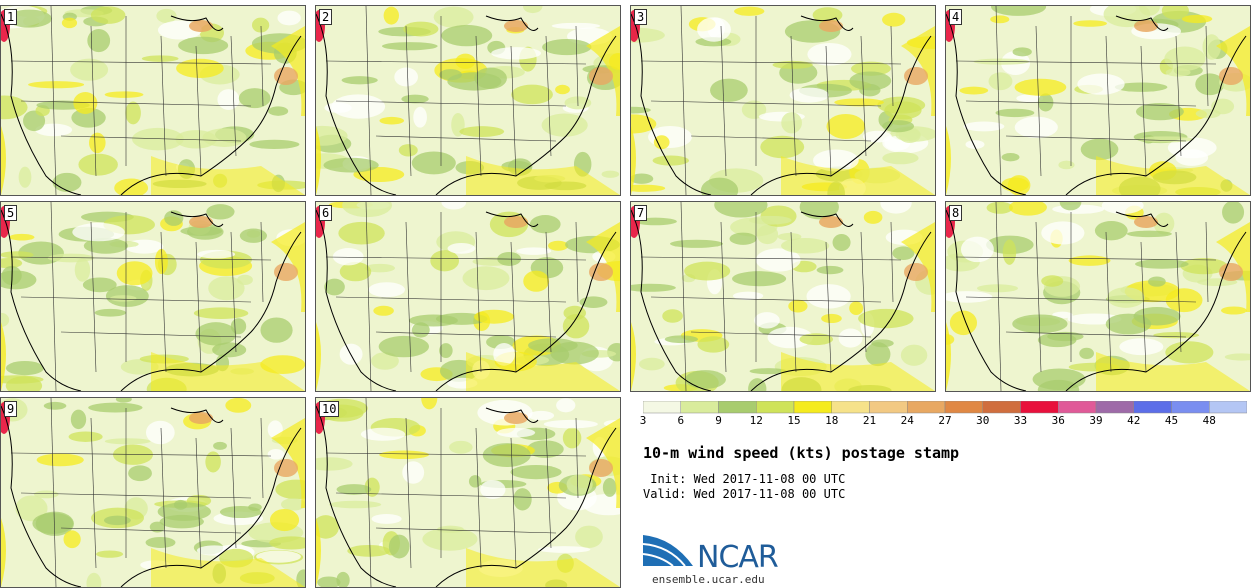 The width and height of the screenshot is (1260, 588). I want to click on colorbar-tick-label: 48, so click(1209, 420).